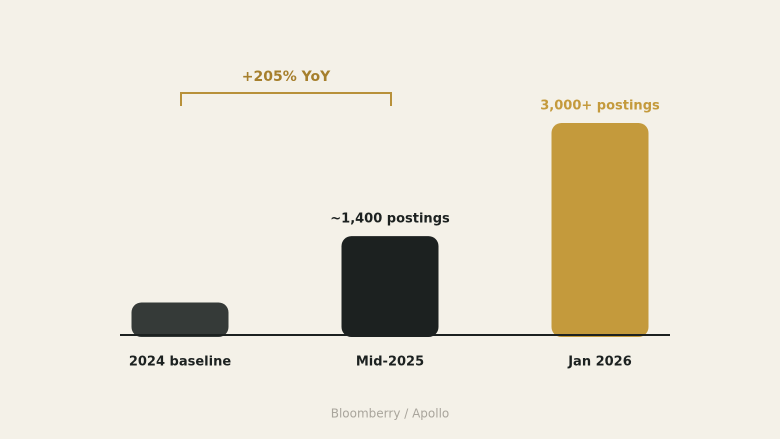 This screenshot has height=439, width=780. Describe the element at coordinates (286, 99) in the screenshot. I see `annotation-bracket` at that location.